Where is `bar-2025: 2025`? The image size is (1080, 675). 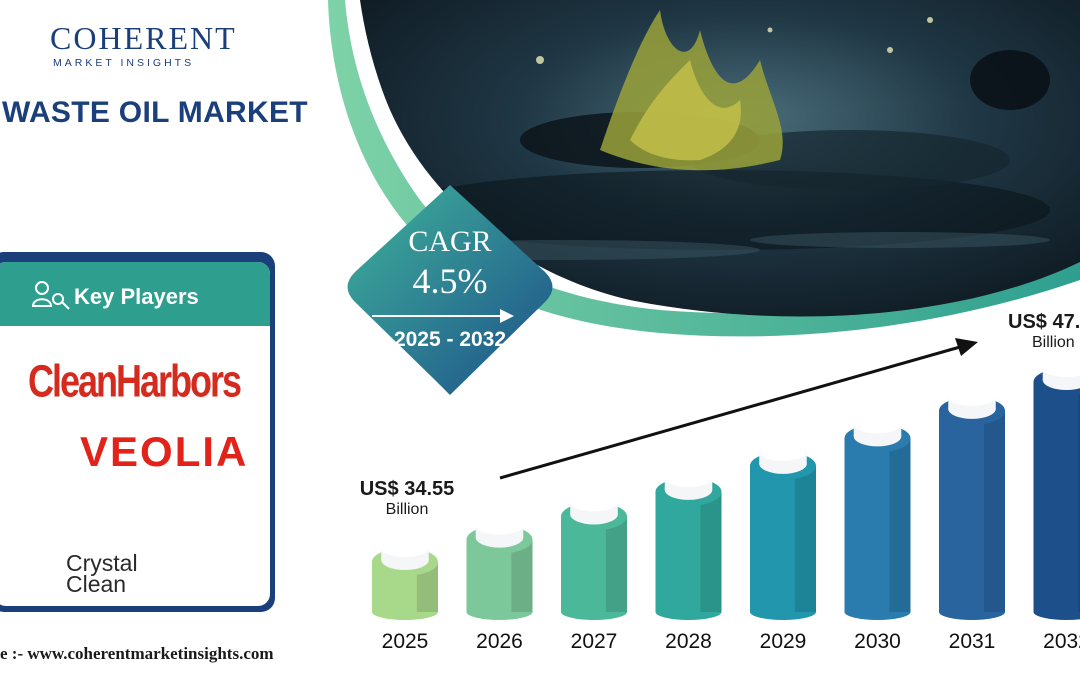
bar-2025: 2025 is located at coordinates (405, 596).